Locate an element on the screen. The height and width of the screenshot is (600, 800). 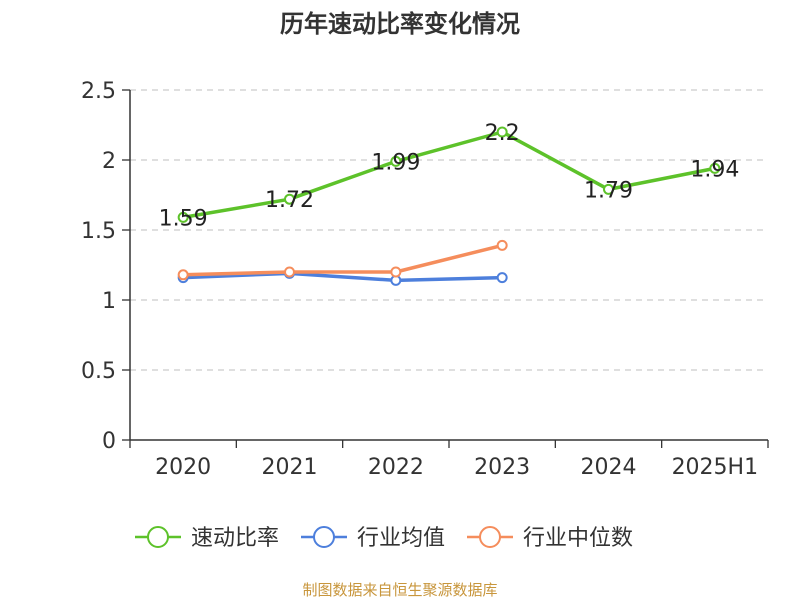
x-tick-label: 2024 is located at coordinates (609, 467).